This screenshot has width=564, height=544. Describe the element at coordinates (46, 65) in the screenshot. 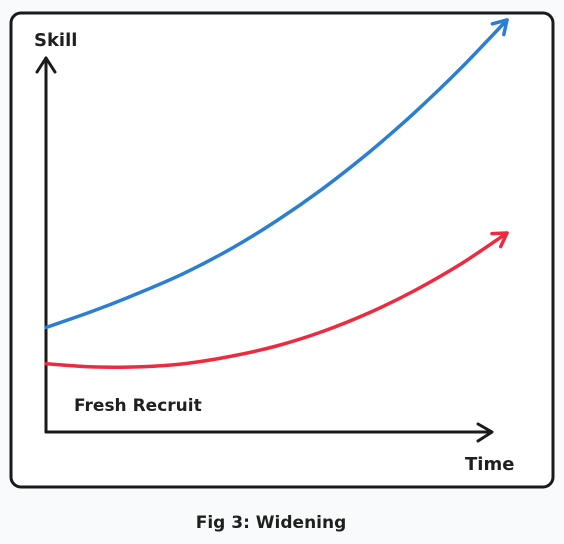

I see `y-axis-arrowhead` at that location.